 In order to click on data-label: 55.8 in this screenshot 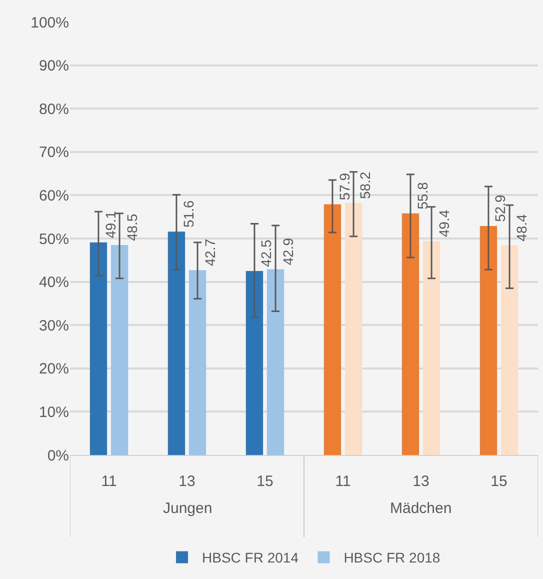, I will do `click(422, 196)`.